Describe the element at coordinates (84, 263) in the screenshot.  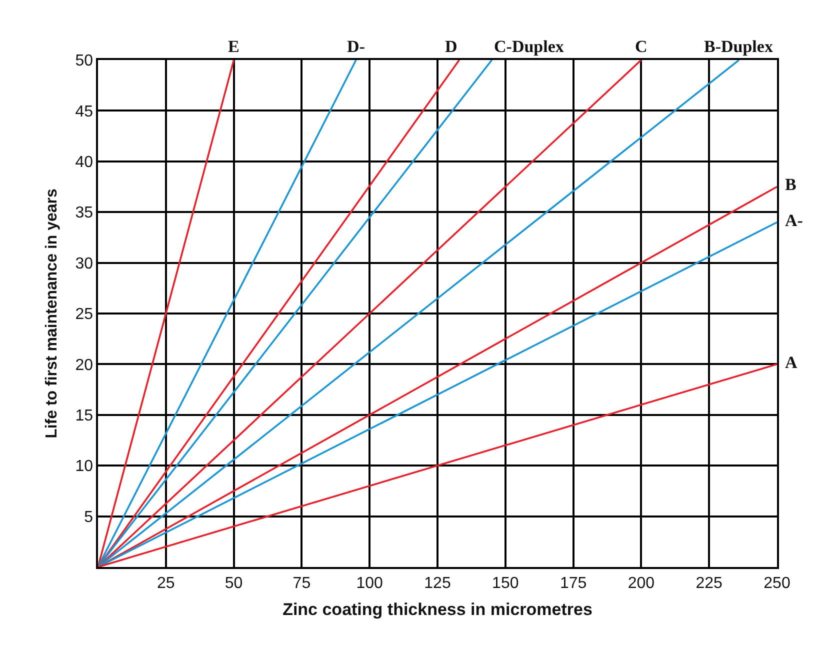
I see `y-tick-label: 30` at that location.